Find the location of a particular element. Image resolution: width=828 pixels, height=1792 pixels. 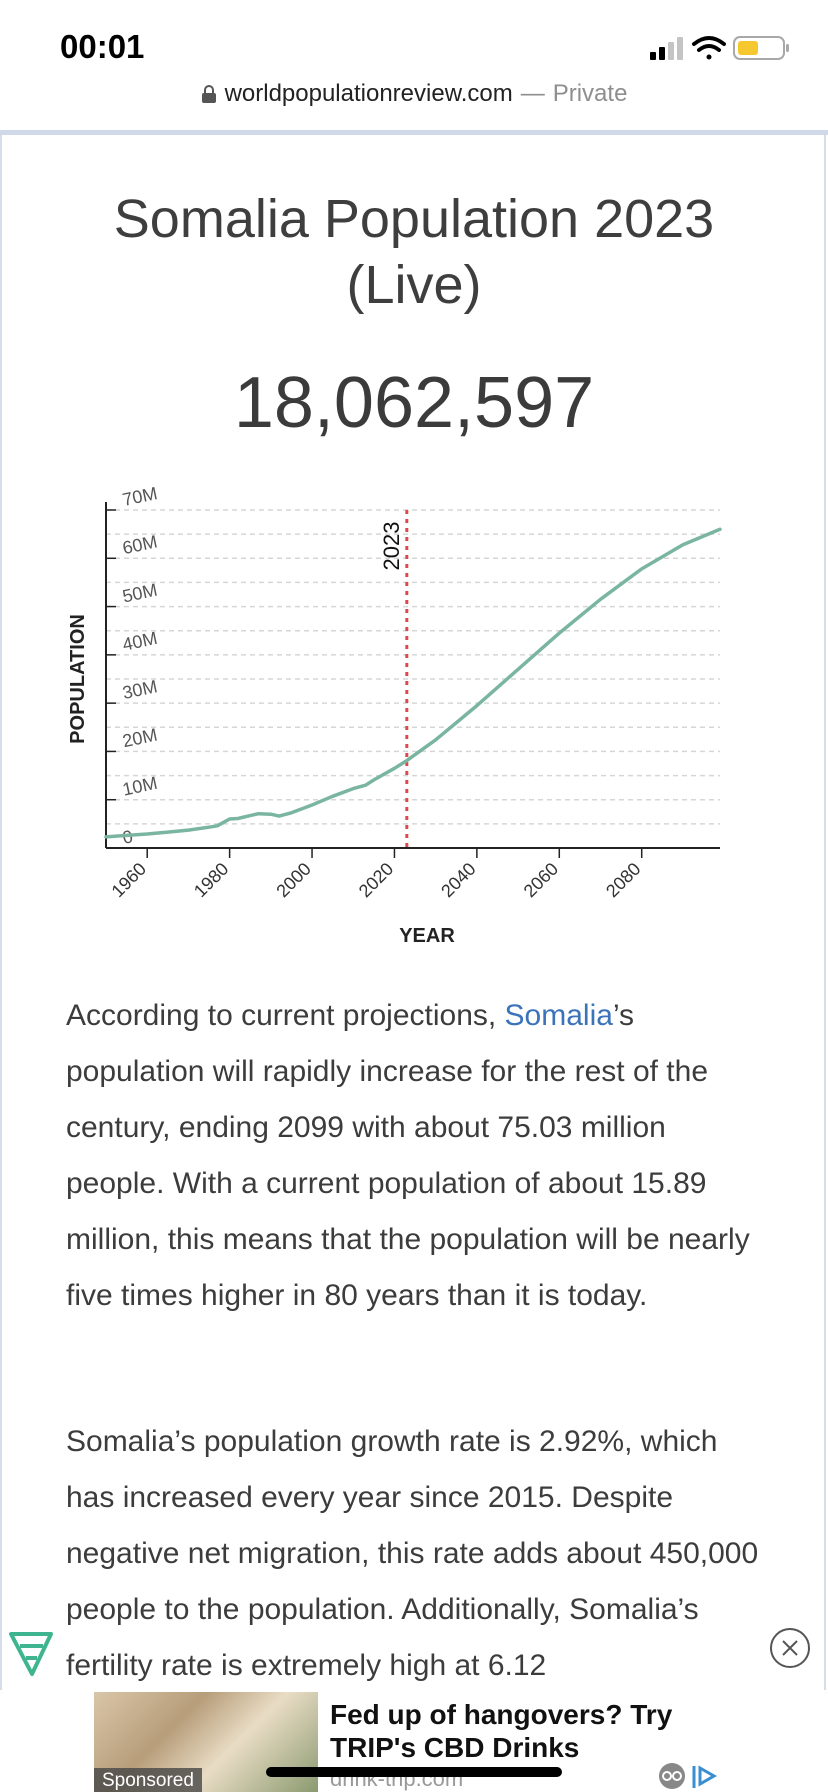

y-tick-label: 0 is located at coordinates (128, 837).